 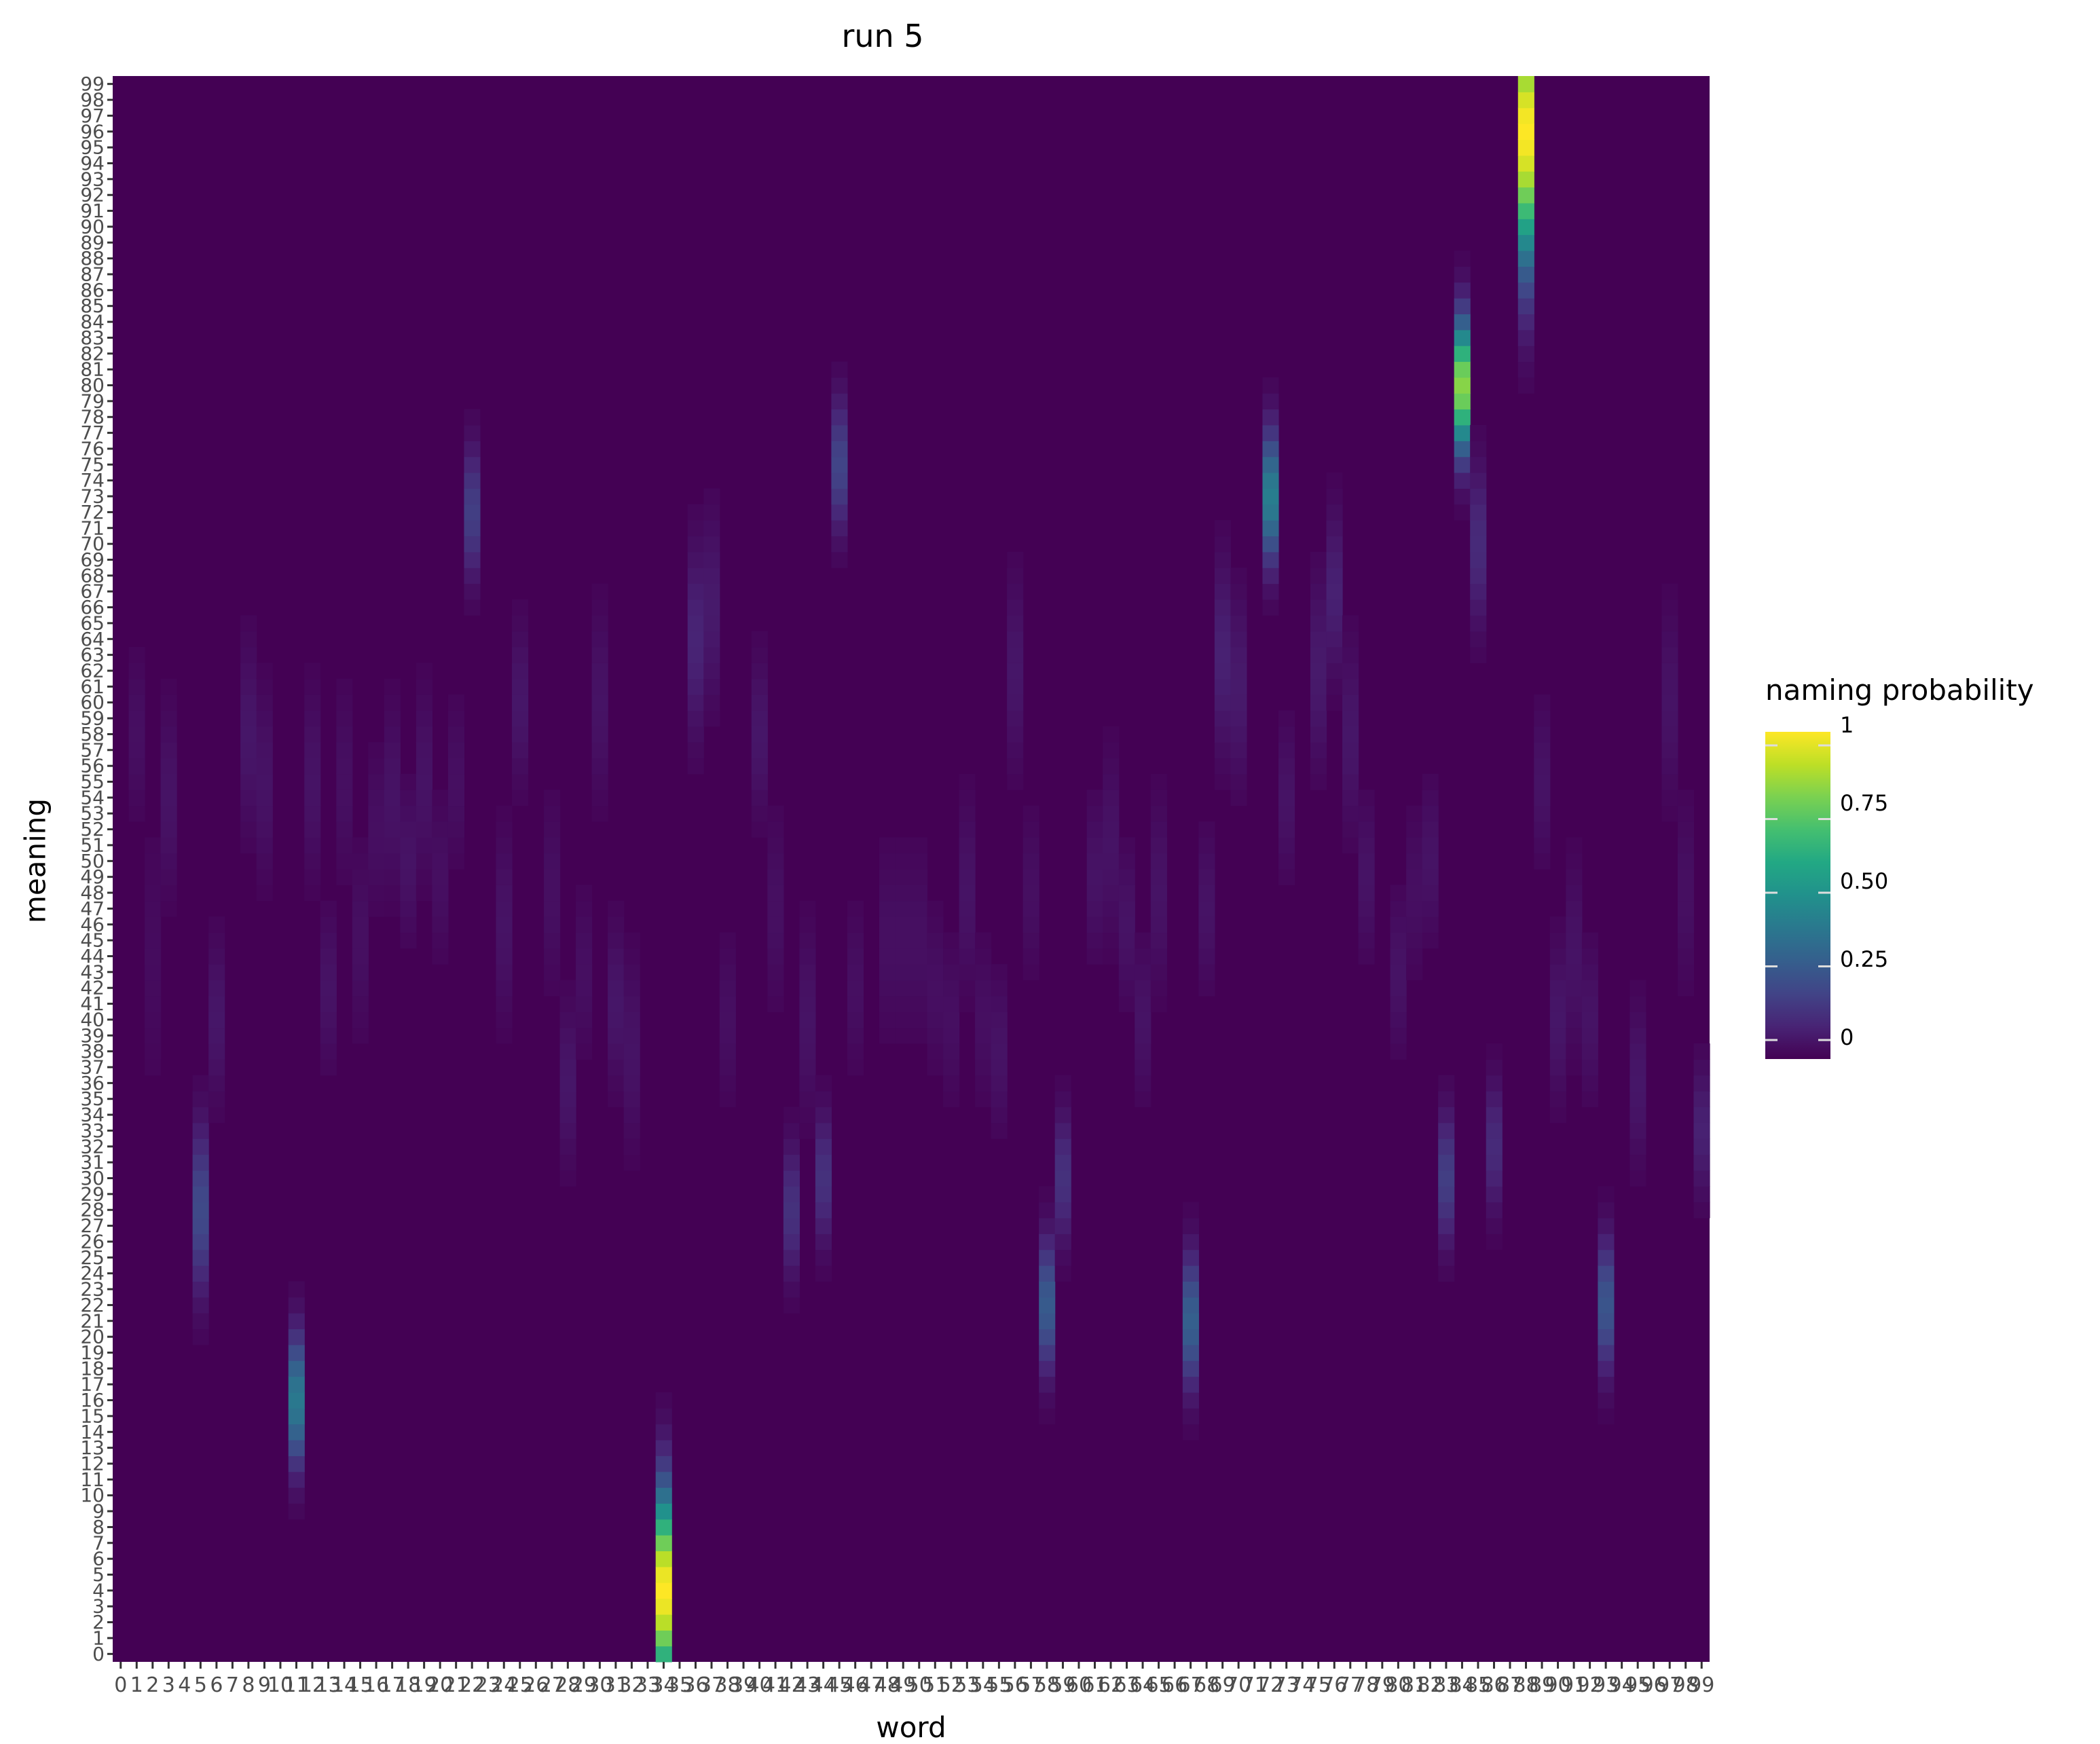 What do you see at coordinates (93, 512) in the screenshot?
I see `y-tick-label: 72` at bounding box center [93, 512].